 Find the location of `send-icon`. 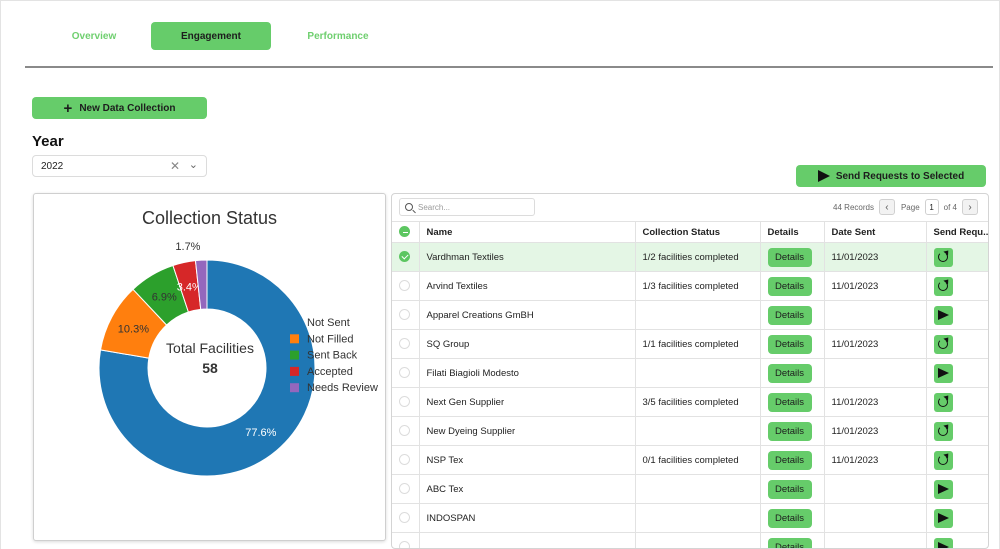

send-icon is located at coordinates (943, 489).